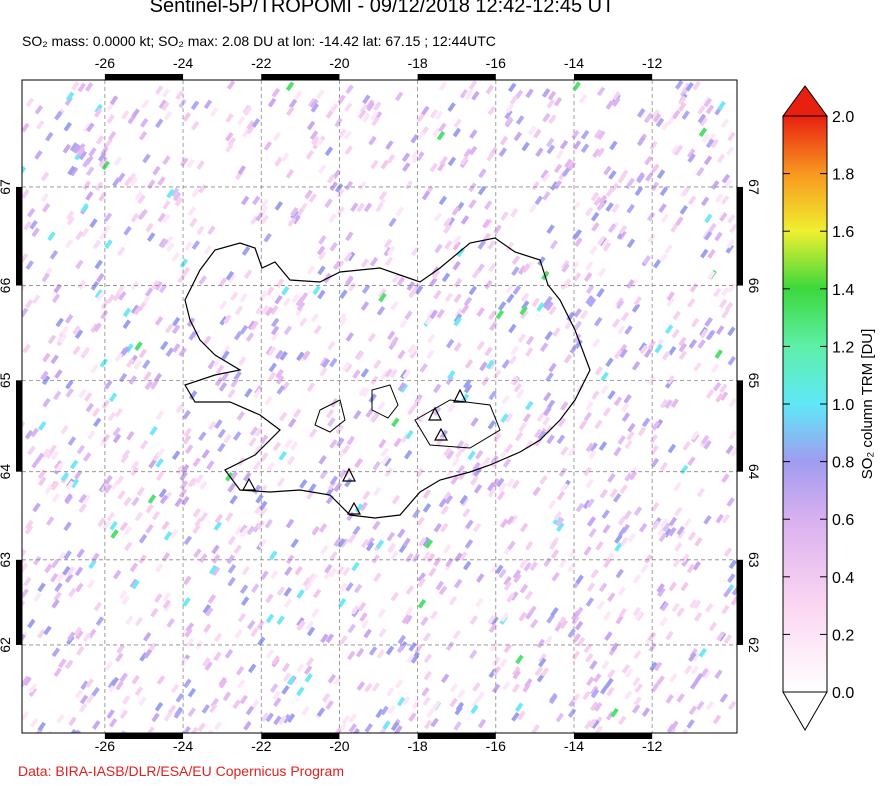  Describe the element at coordinates (339, 63) in the screenshot. I see `x-tick-label: -20` at that location.